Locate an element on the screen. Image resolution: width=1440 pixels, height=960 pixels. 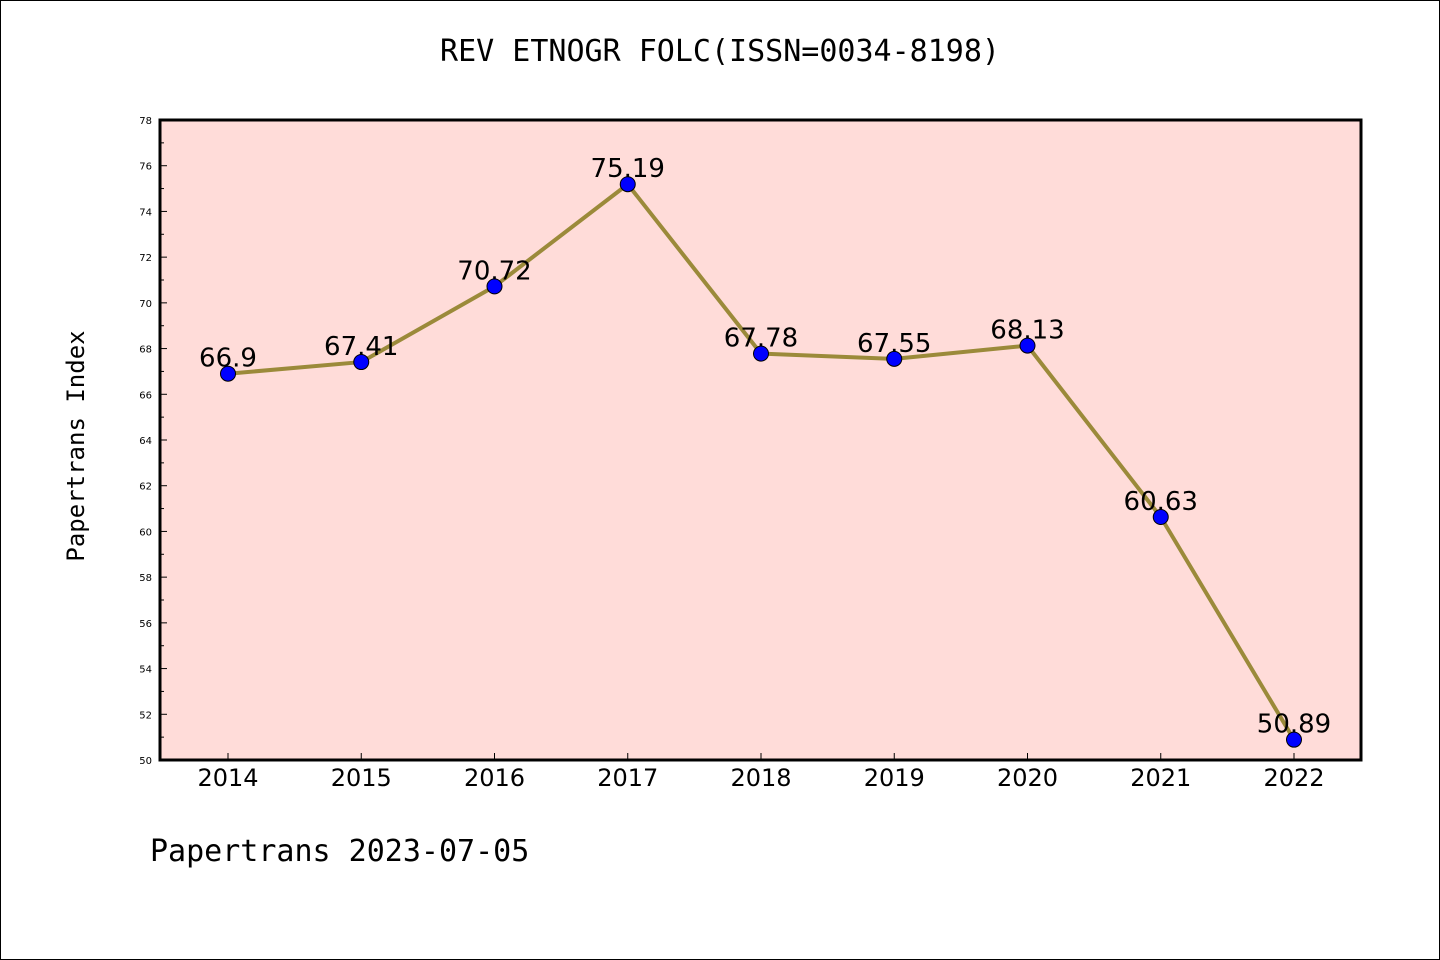
data-label: 67.78 is located at coordinates (761, 339).